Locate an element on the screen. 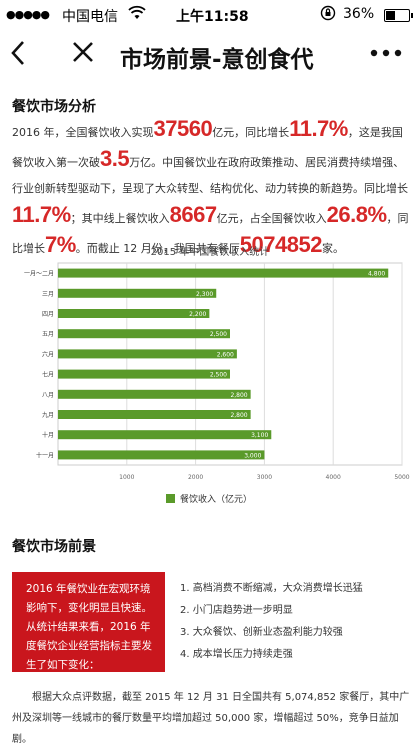 The width and height of the screenshot is (420, 750). signal-strength-icon: ●●●●● is located at coordinates (28, 14).